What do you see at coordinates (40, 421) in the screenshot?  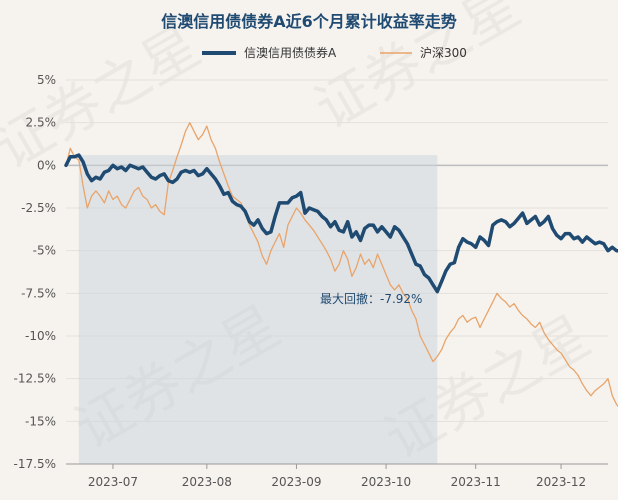 I see `y-tick-label: -15%` at bounding box center [40, 421].